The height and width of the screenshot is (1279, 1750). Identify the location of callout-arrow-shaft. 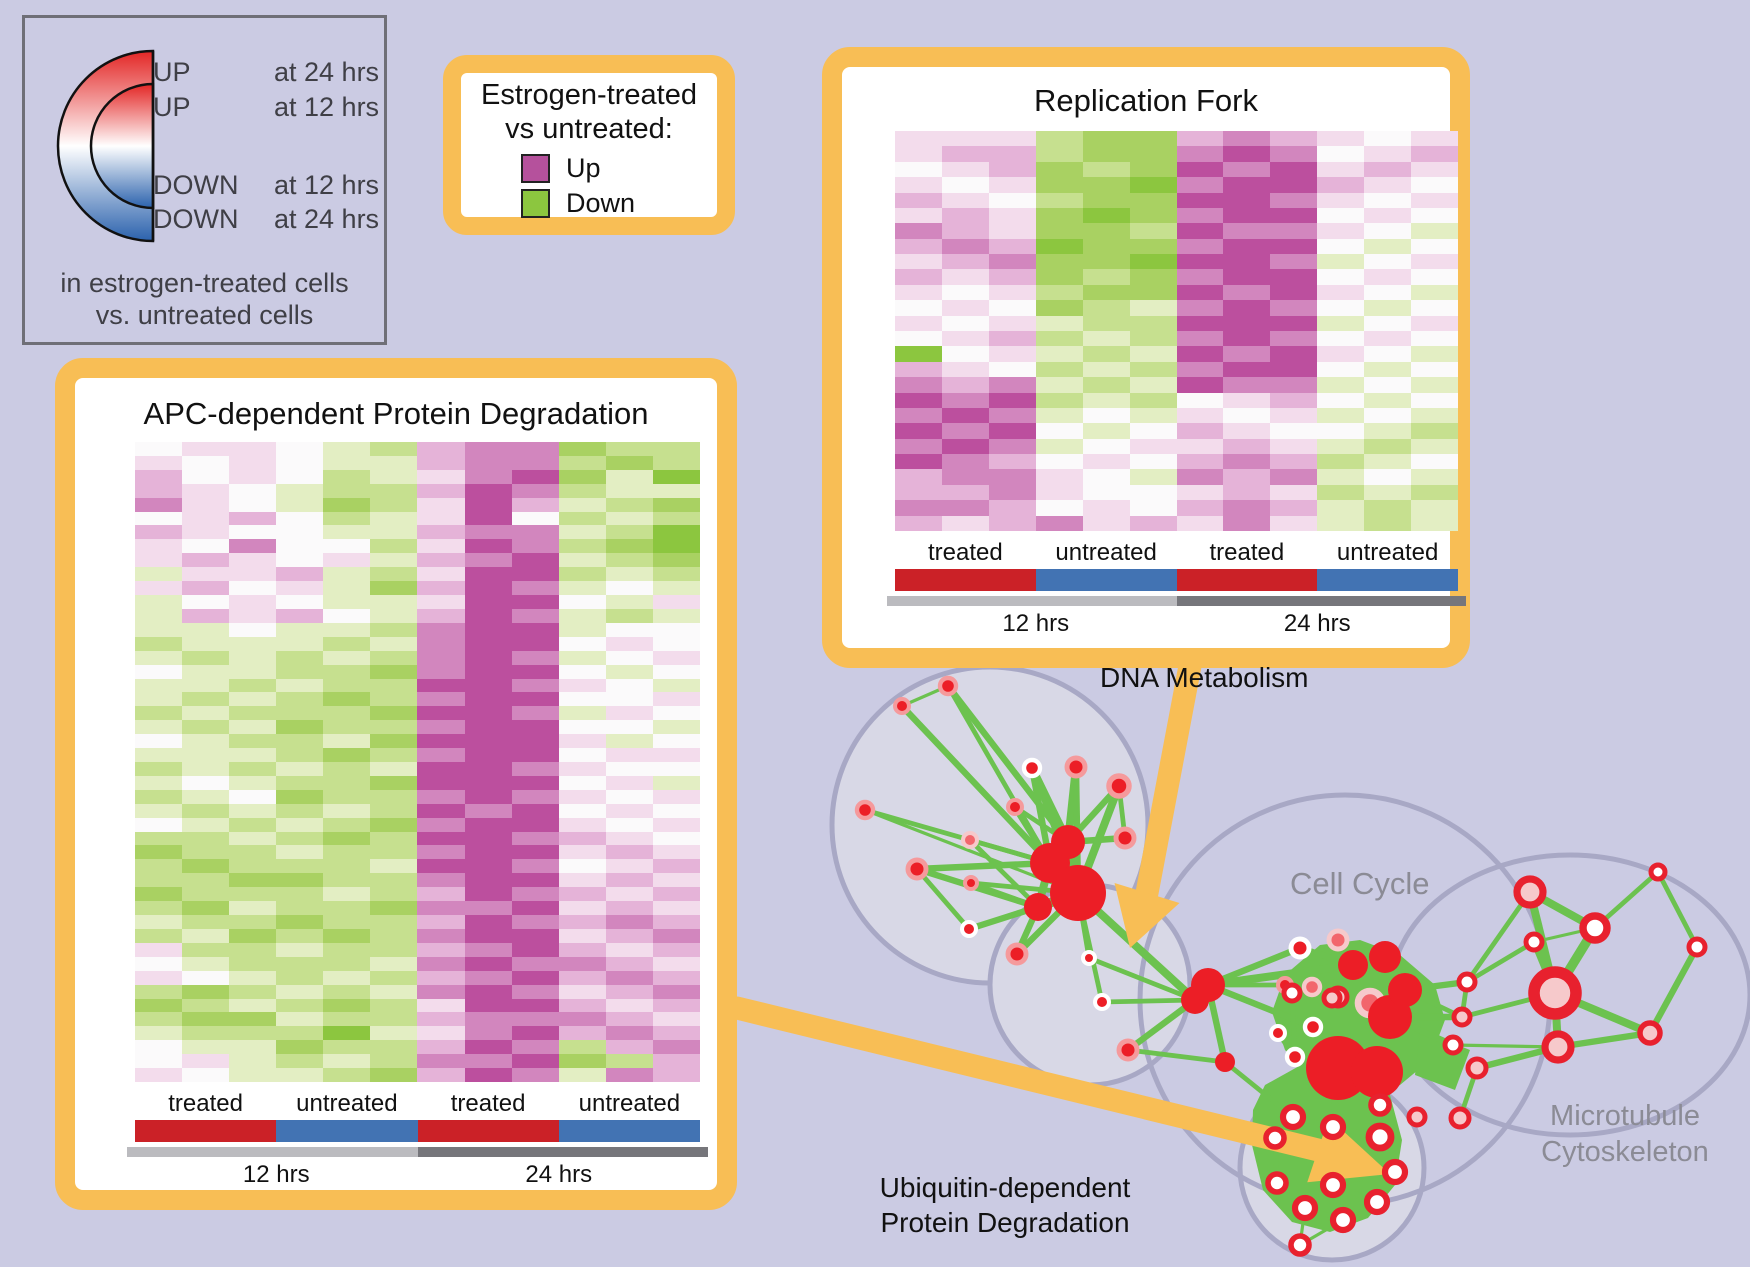
(1027, 1079).